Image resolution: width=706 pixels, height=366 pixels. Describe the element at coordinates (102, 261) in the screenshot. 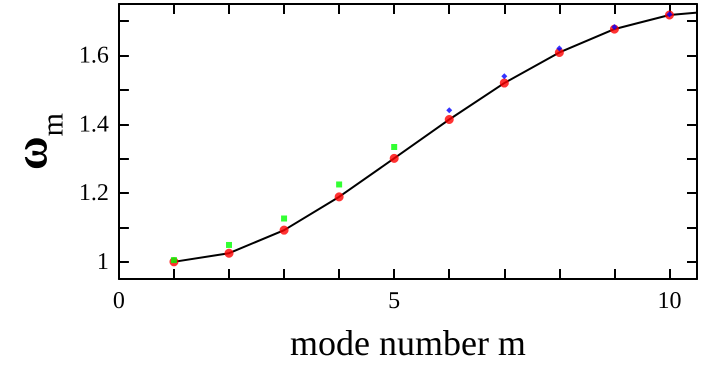

I see `y-tick-label: 1` at that location.